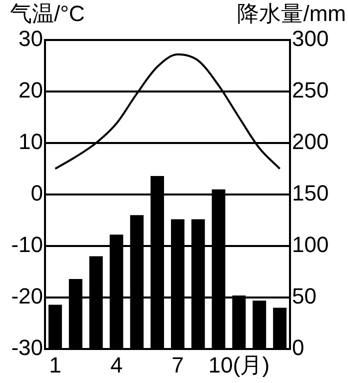 The height and width of the screenshot is (383, 348). I want to click on y-tick-label: -10, so click(27, 245).